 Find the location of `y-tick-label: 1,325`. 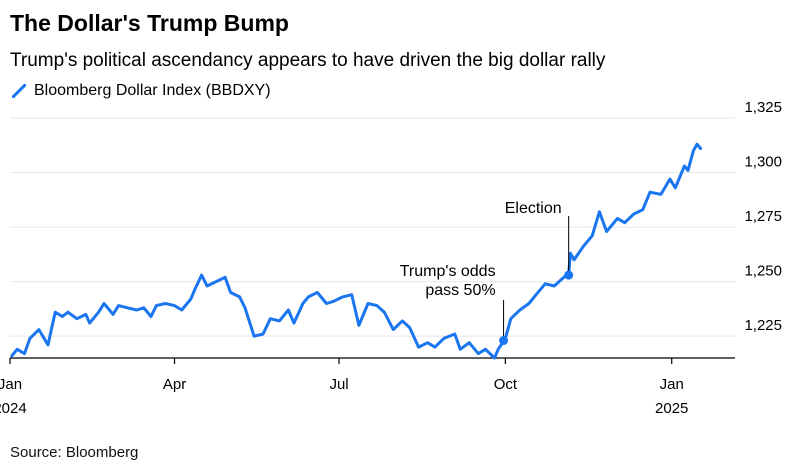

y-tick-label: 1,325 is located at coordinates (763, 107).